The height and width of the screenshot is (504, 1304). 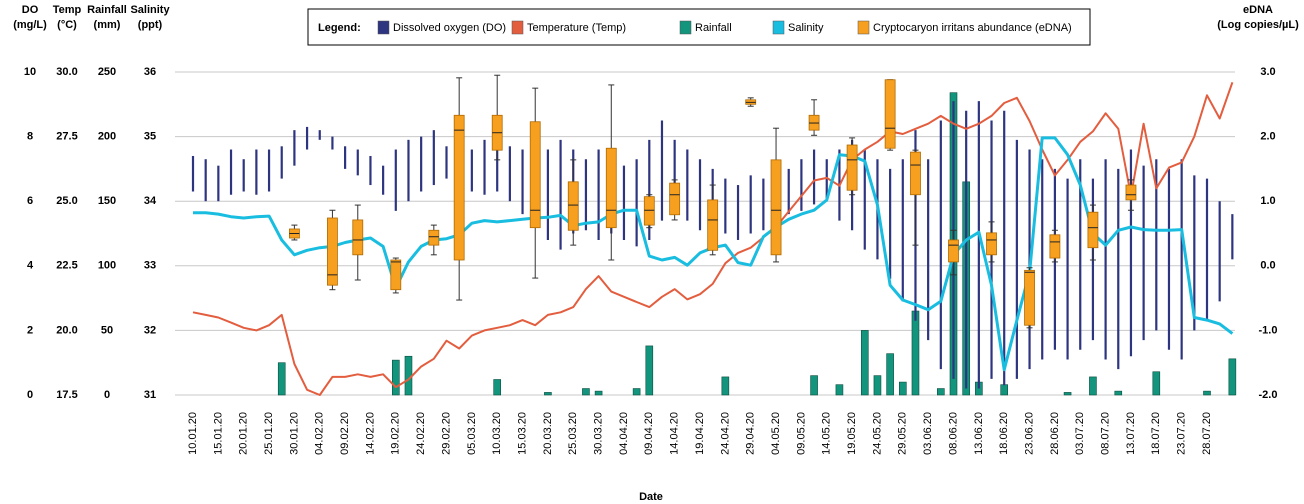 What do you see at coordinates (1156, 433) in the screenshot?
I see `x-tick-label: 18.07.20` at bounding box center [1156, 433].